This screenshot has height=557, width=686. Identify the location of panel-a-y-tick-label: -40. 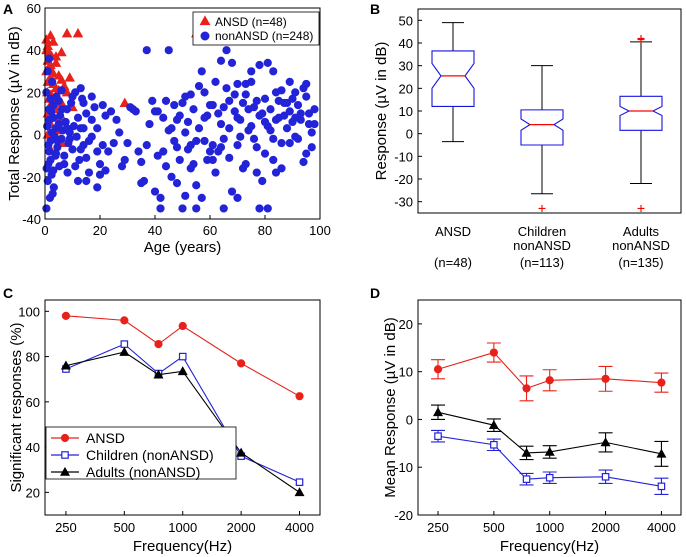
(31, 219).